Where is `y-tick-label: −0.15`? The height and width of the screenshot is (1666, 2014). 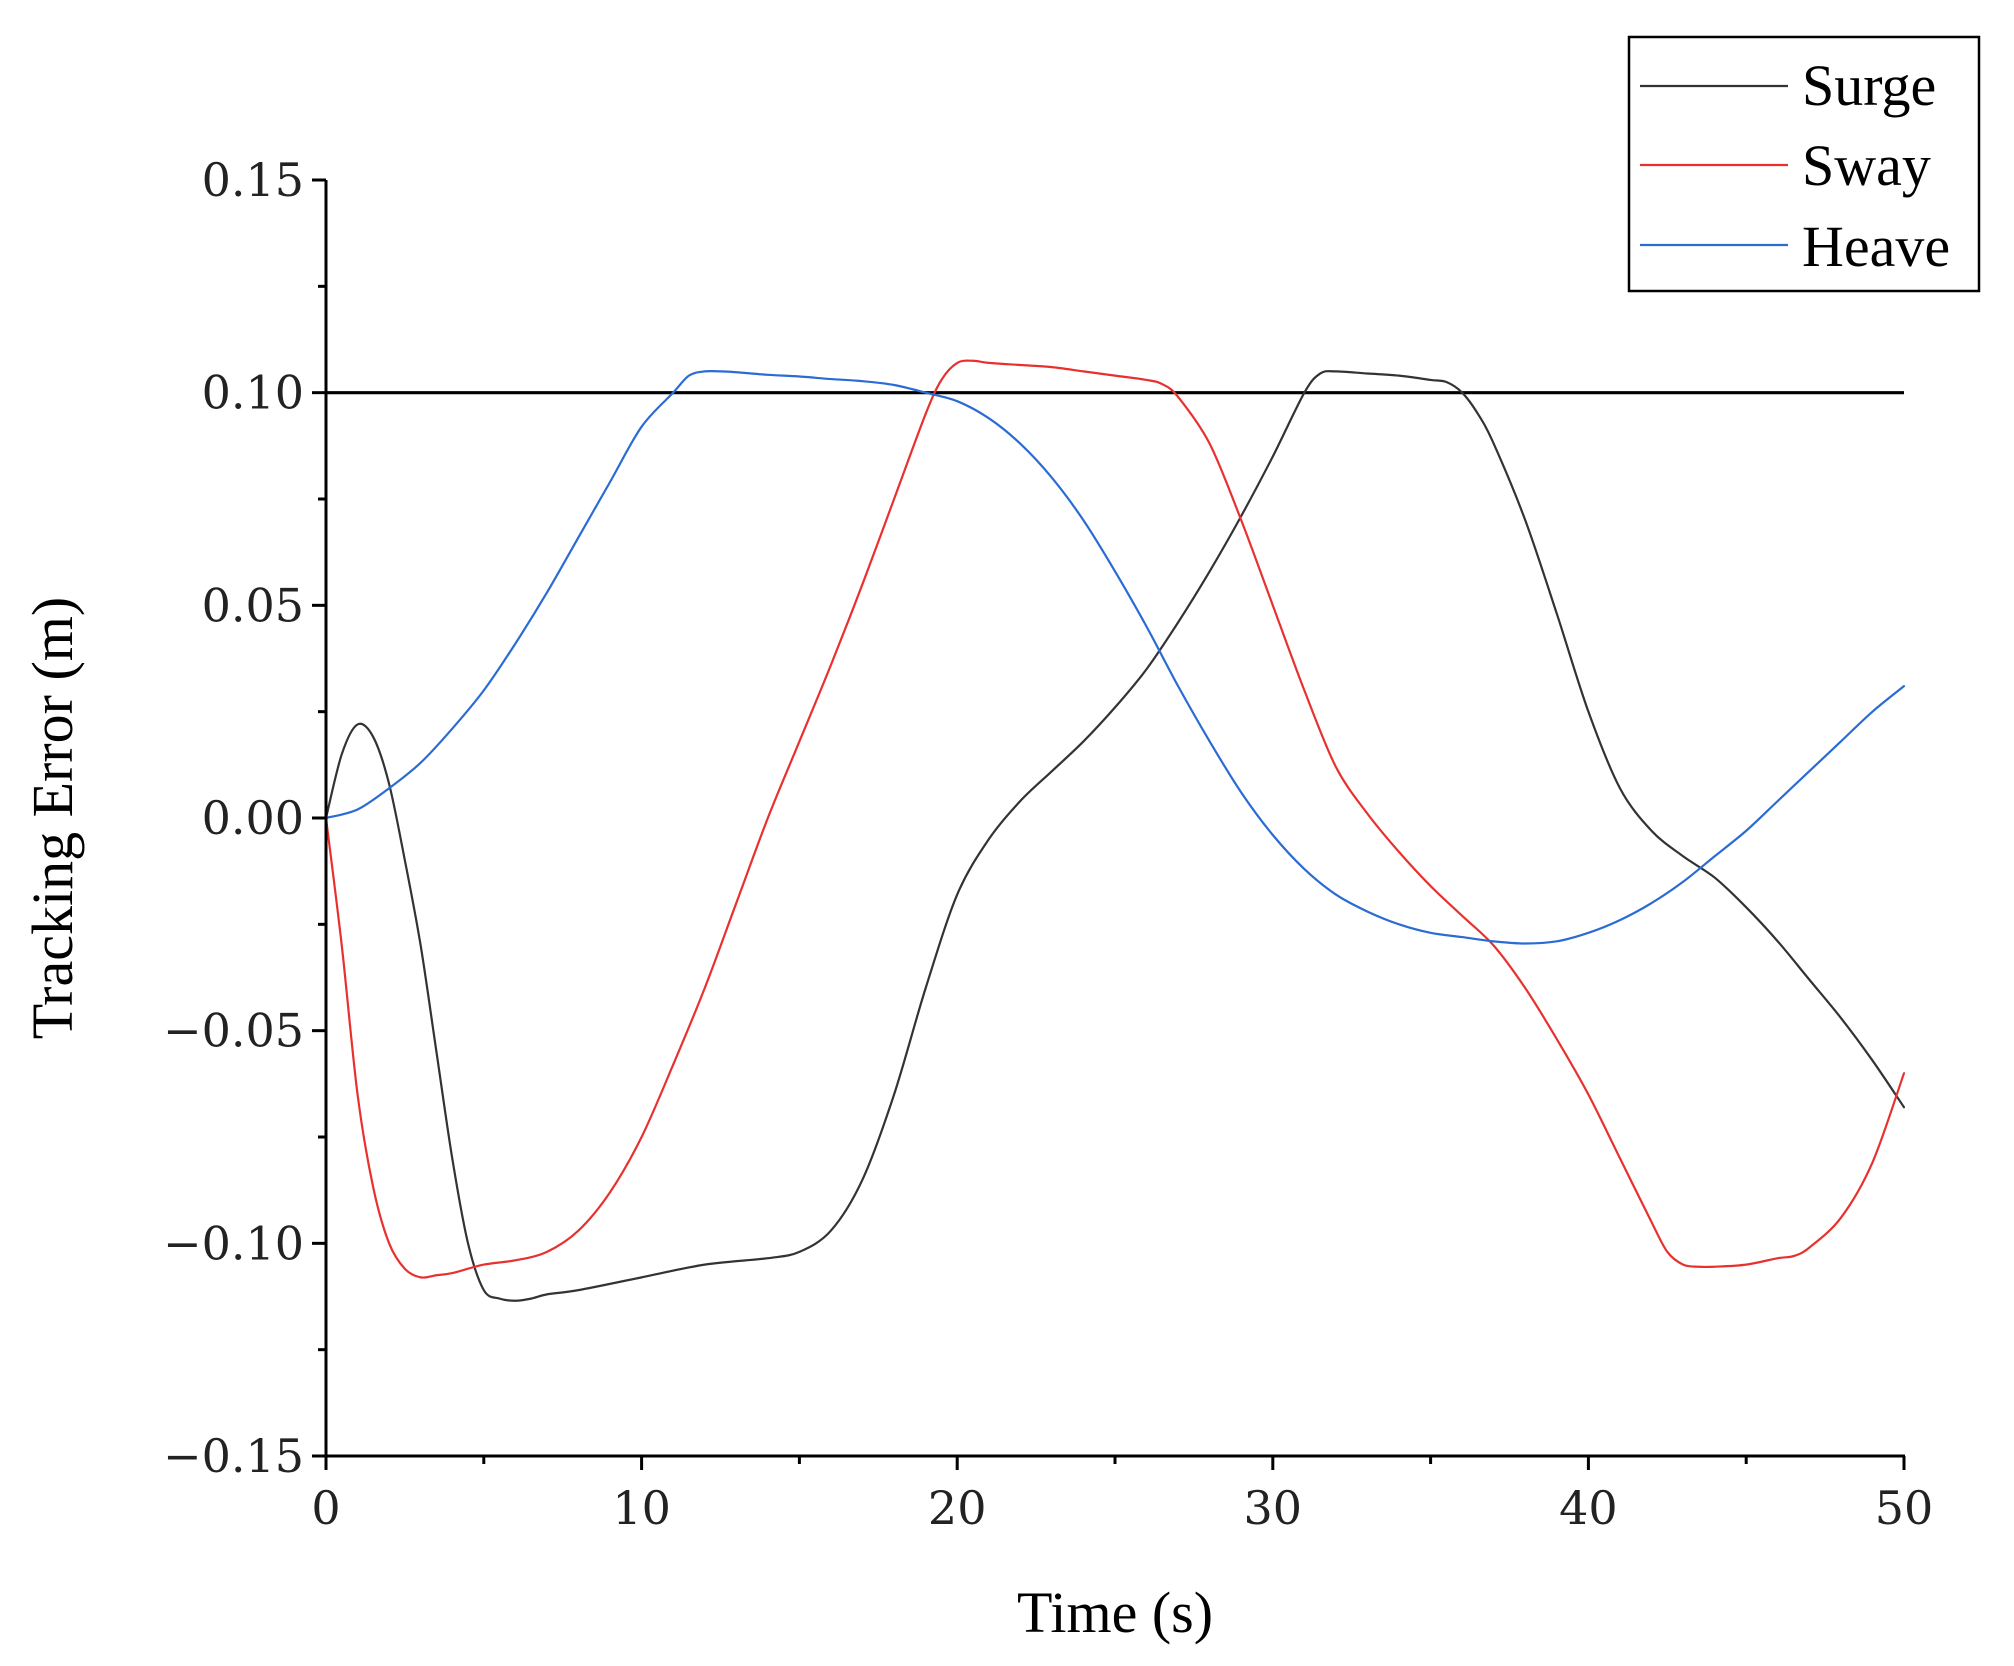
y-tick-label: −0.15 is located at coordinates (233, 1456).